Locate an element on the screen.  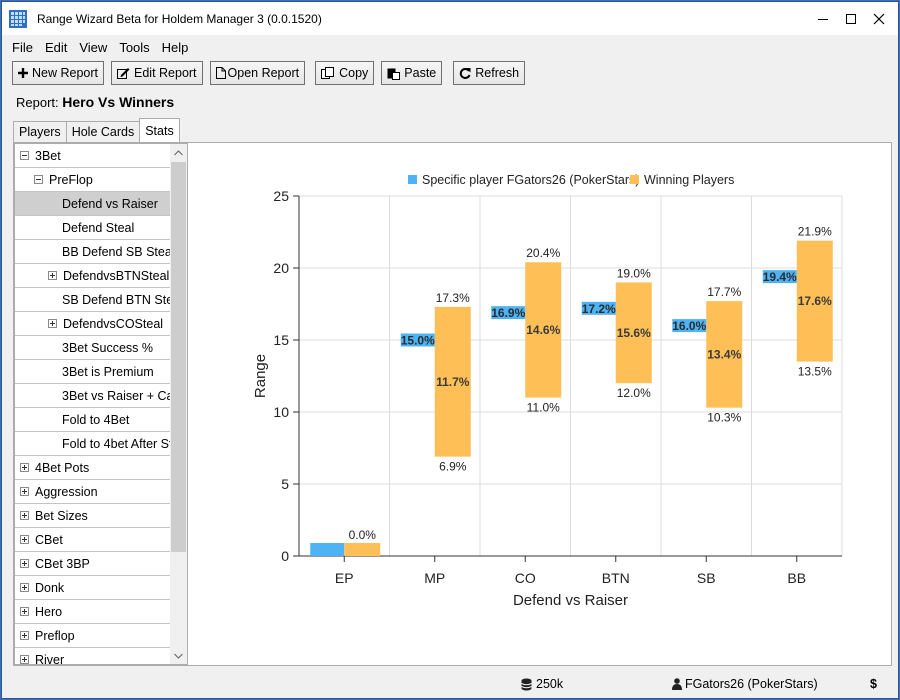
tree-item: Aggression is located at coordinates (92, 492).